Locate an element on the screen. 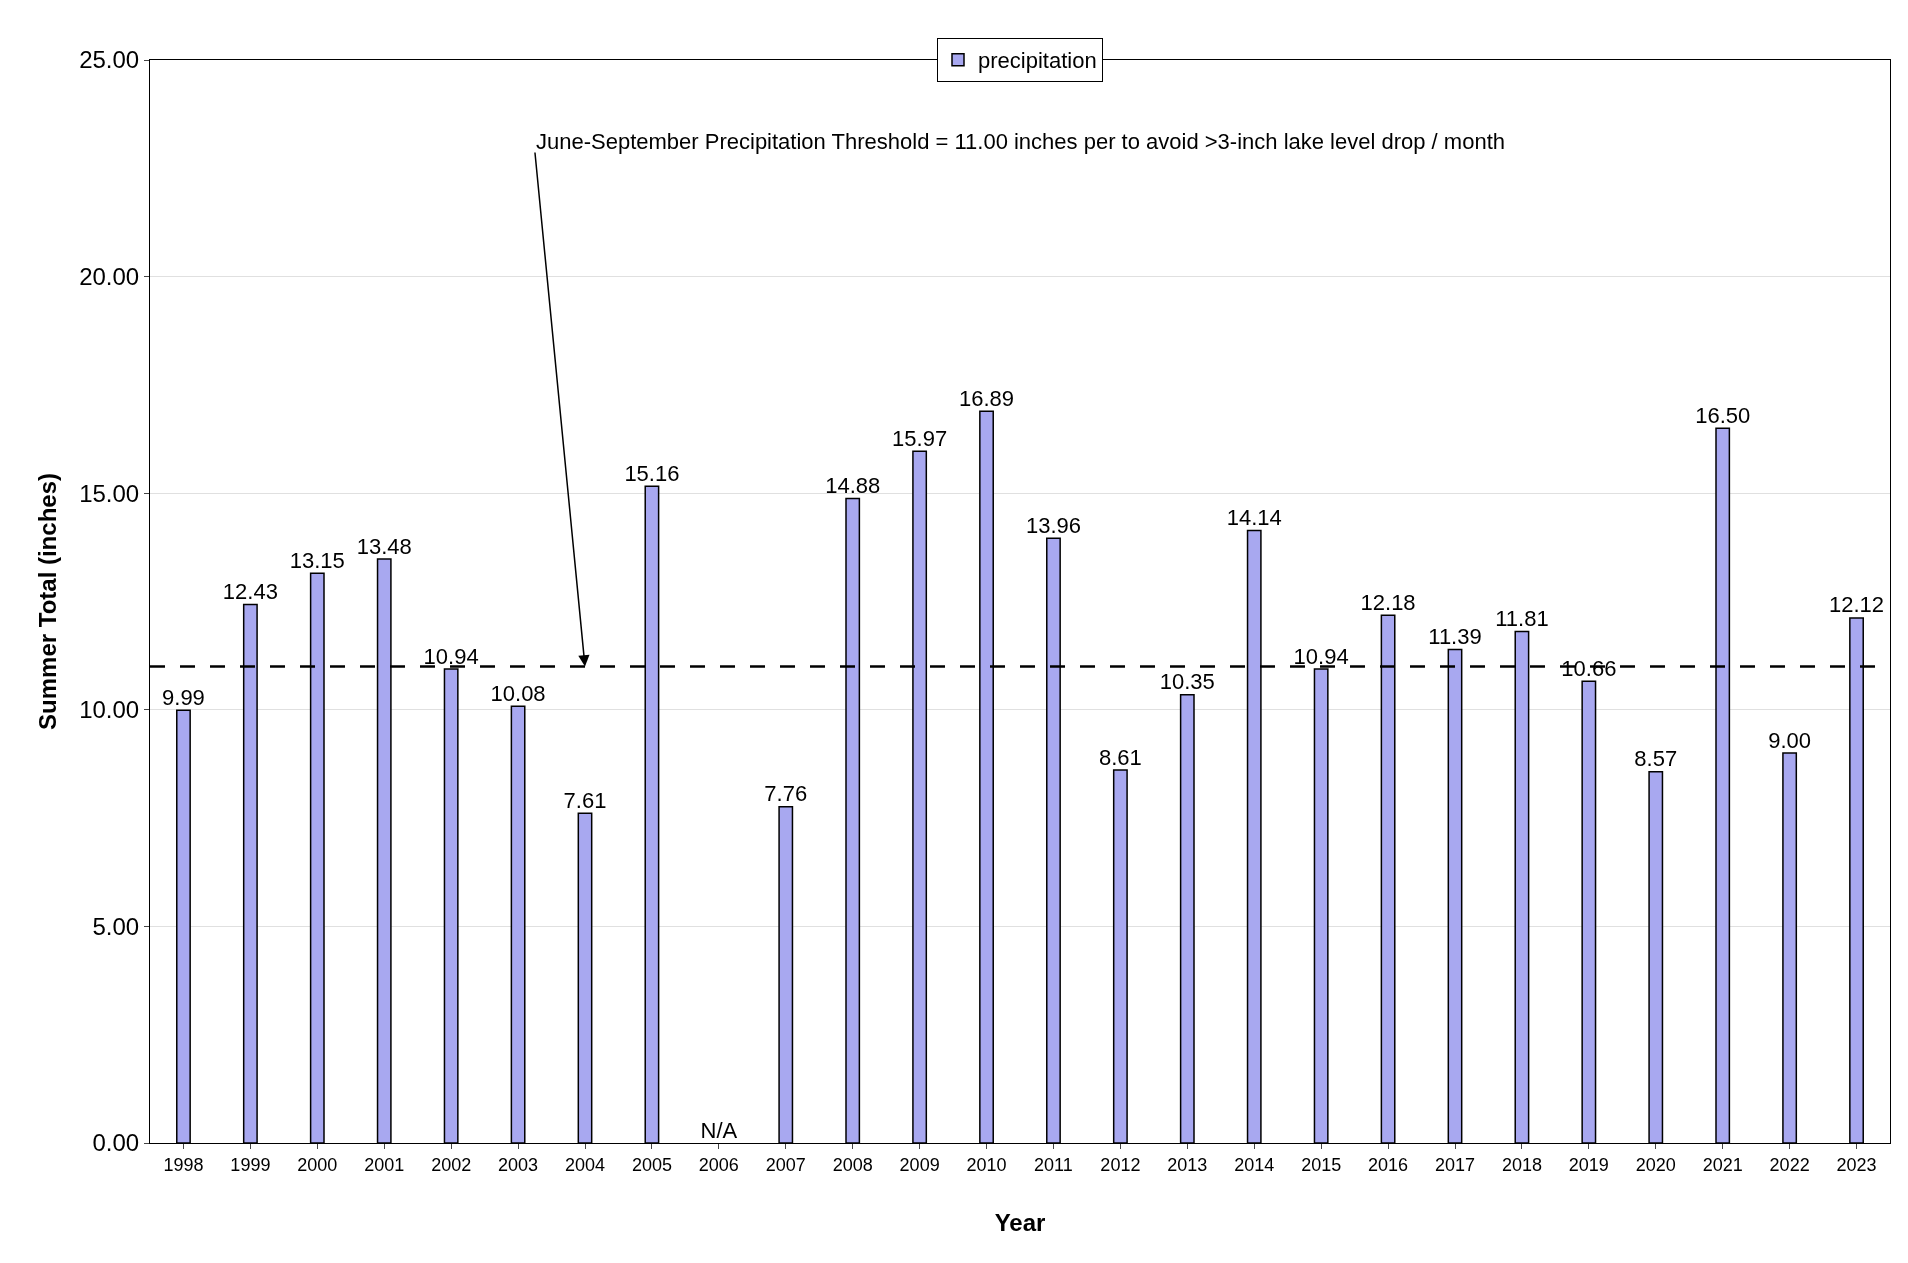 Image resolution: width=1908 pixels, height=1263 pixels. x-tick-label: 2012 is located at coordinates (1120, 1164).